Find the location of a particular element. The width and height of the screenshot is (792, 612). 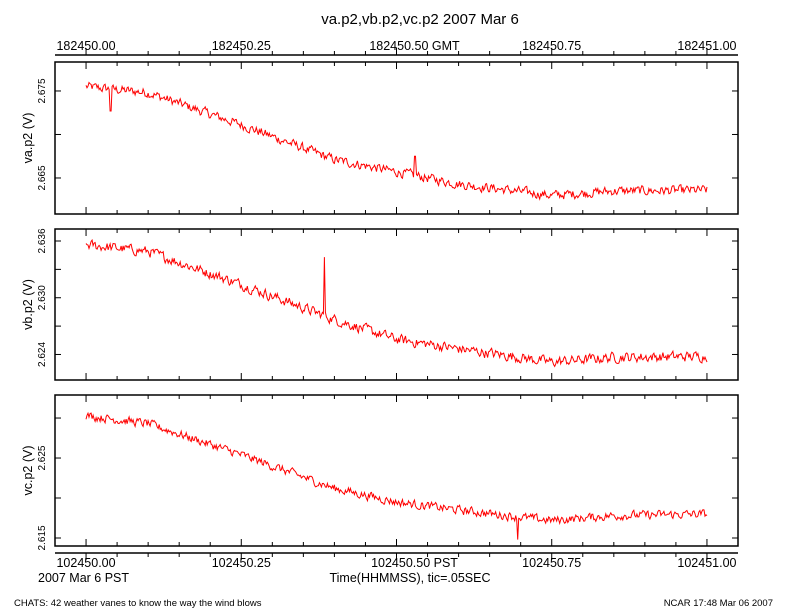

y-axis-label: vb.p2 (V) is located at coordinates (28, 304).